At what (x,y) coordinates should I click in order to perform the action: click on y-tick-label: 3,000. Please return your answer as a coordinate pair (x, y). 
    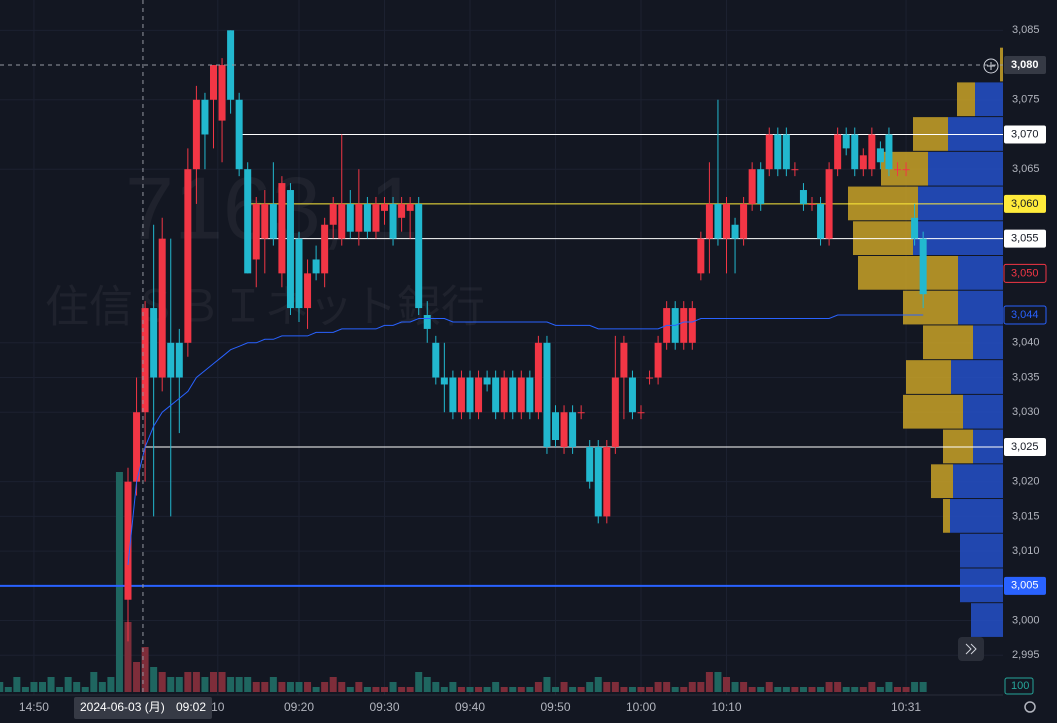
    Looking at the image, I should click on (1026, 620).